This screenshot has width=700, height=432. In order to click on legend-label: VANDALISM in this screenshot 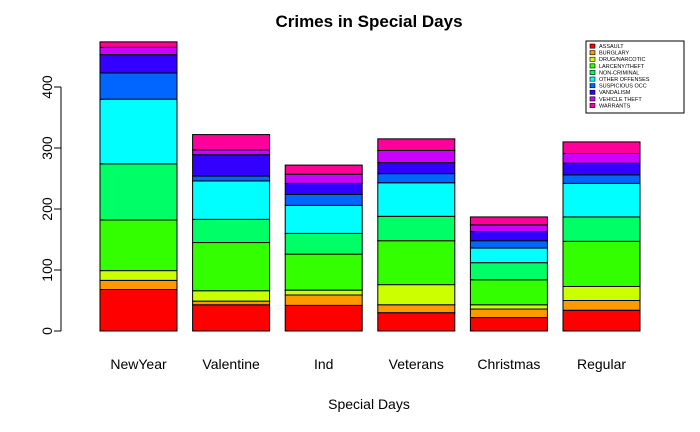, I will do `click(615, 93)`.